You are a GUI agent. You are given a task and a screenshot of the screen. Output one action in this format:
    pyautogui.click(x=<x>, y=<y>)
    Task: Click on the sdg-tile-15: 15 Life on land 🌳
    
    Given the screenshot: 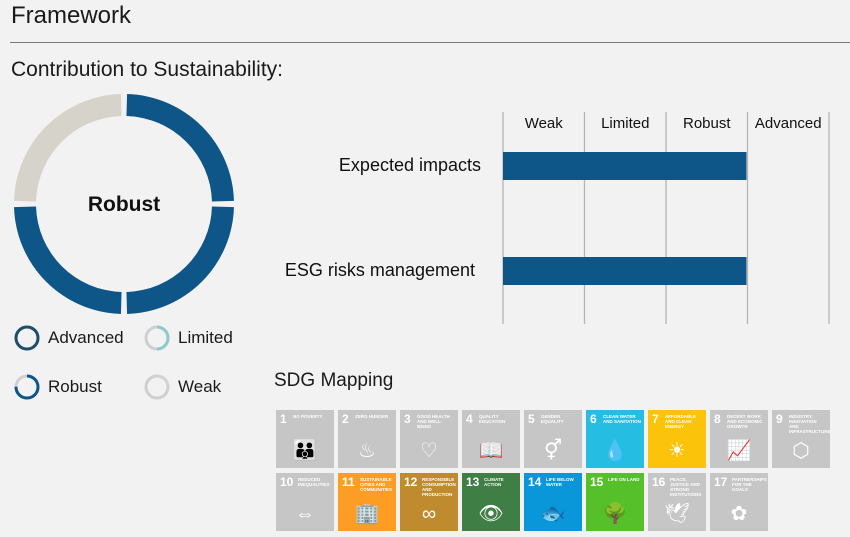 What is the action you would take?
    pyautogui.click(x=615, y=502)
    